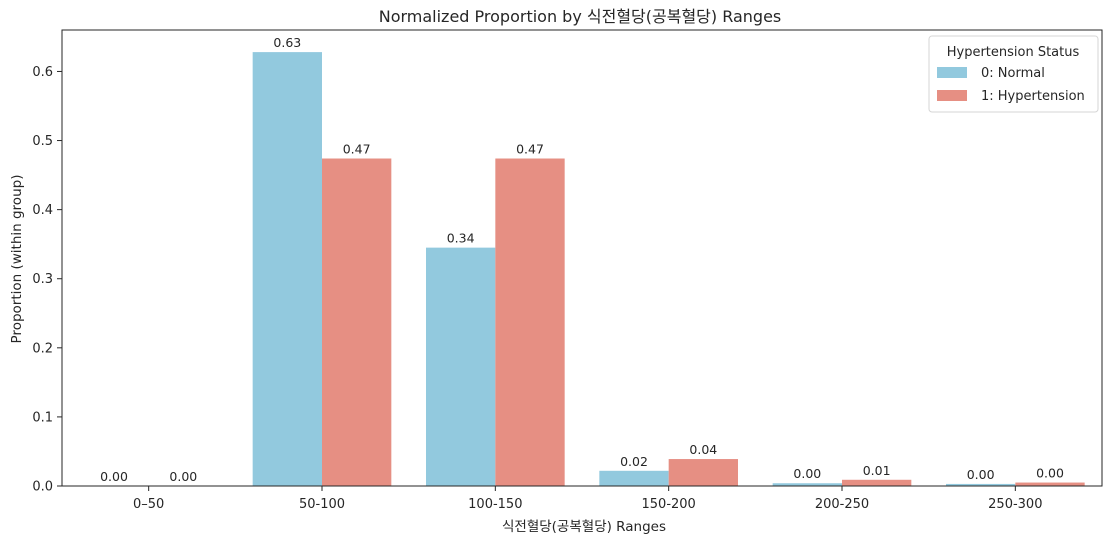 This screenshot has height=550, width=1110. What do you see at coordinates (17, 259) in the screenshot?
I see `y-axis-title: Proportion (within group)` at bounding box center [17, 259].